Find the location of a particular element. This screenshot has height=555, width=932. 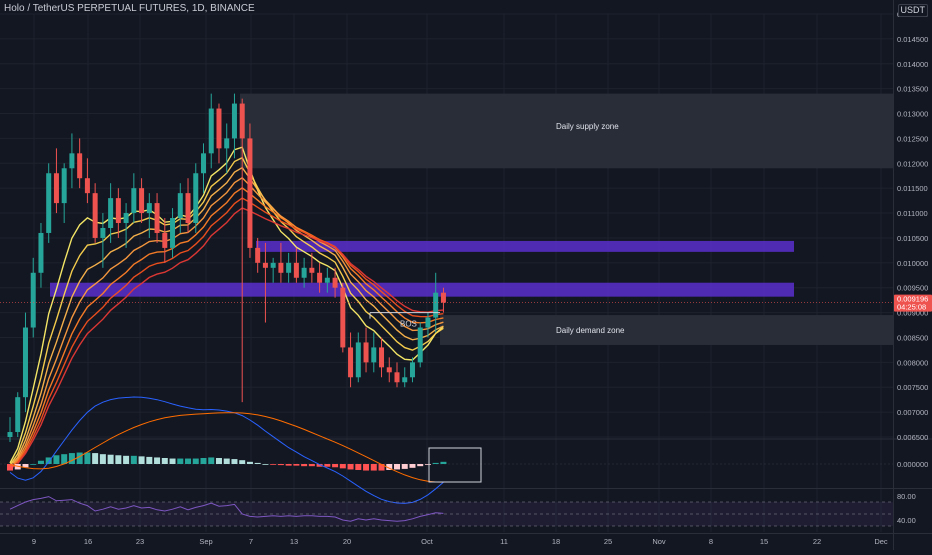

price-axis-label: 0.014000 is located at coordinates (912, 64).